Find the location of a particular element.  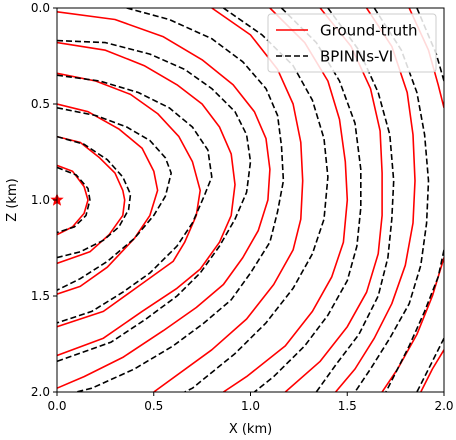

y-tick-label-0: 0.0 is located at coordinates (40, 8).